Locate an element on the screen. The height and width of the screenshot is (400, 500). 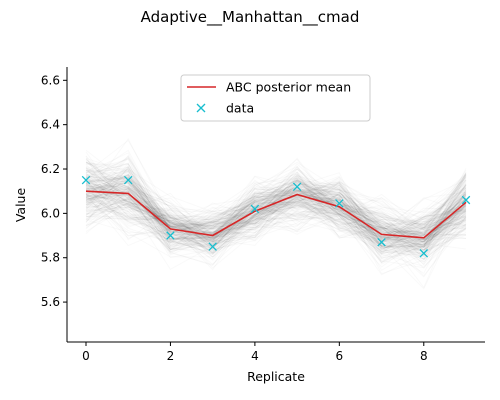
y-tick-label: 5.6 is located at coordinates (50, 302).